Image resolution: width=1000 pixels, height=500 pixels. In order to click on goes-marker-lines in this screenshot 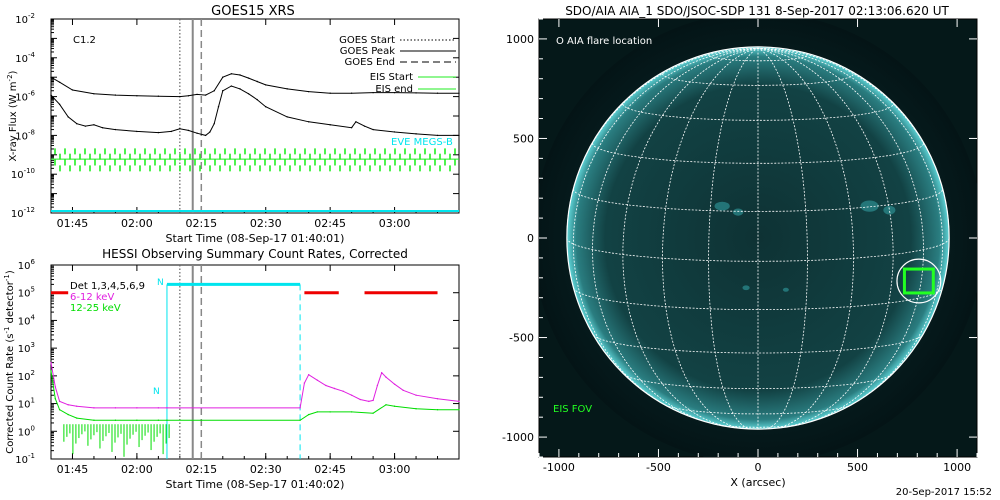, I will do `click(191, 116)`.